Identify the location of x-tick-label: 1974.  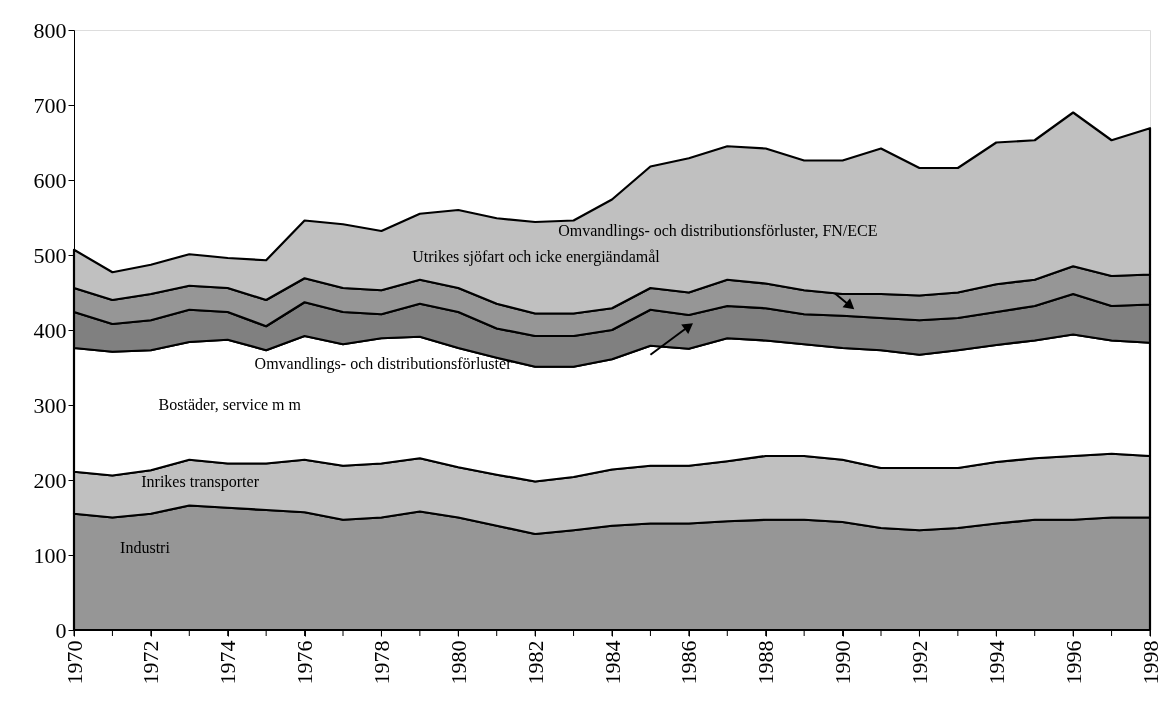
(228, 662).